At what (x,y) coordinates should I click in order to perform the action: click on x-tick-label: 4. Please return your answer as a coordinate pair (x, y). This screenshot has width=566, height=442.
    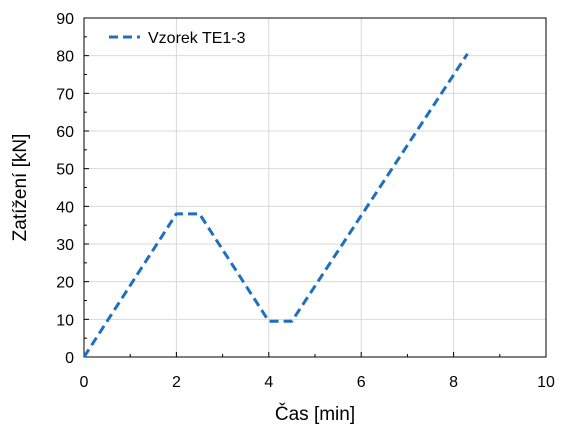
    Looking at the image, I should click on (268, 382).